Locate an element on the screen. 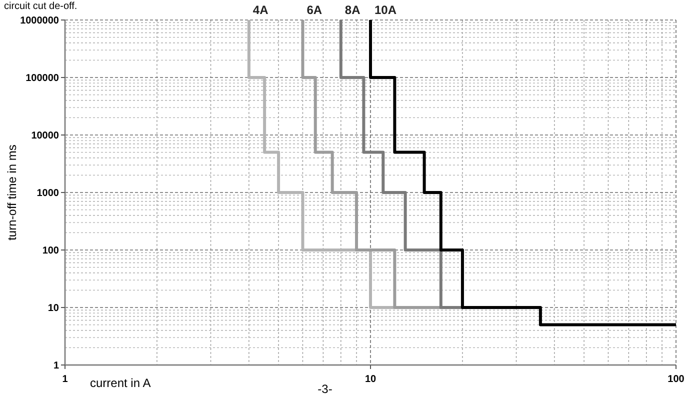  series-label: 6A is located at coordinates (314, 10).